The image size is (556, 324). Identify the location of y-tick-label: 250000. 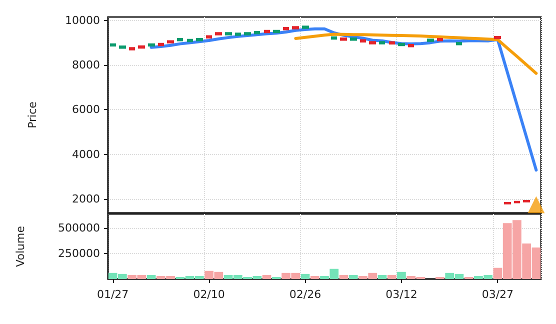
(79, 253).